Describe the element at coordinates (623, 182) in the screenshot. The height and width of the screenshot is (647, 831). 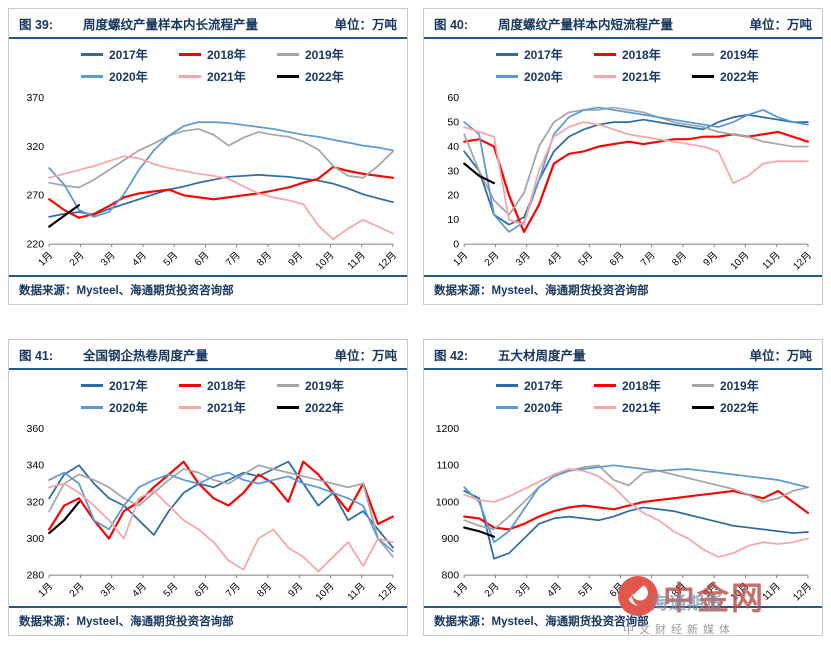
I see `line-chart: 0 10 20 30 40 50 60 1月 2月 3月 4月 5月 6月 7月 8月 9月 10月 11月 12月` at that location.